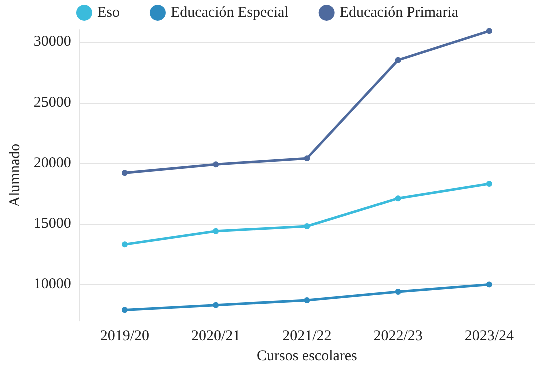 The width and height of the screenshot is (535, 369). I want to click on x-tick-label: 2020/21, so click(216, 336).